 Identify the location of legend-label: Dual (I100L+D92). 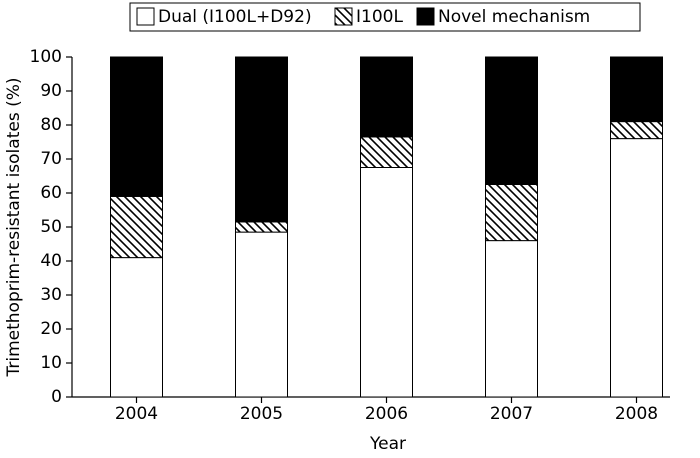
(235, 17).